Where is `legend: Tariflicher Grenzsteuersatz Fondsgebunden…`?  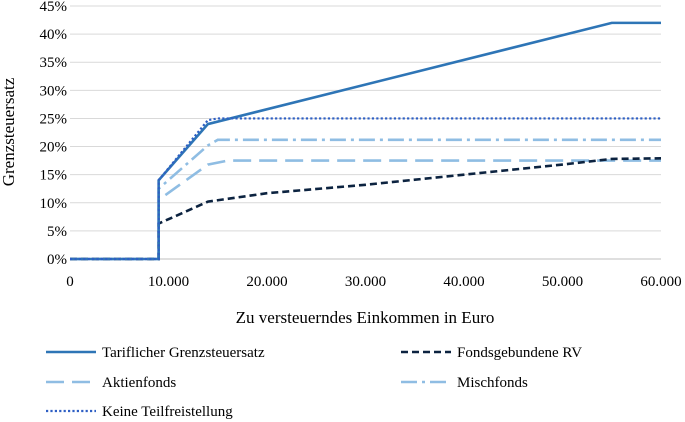 legend: Tariflicher Grenzsteuersatz Fondsgebunden… is located at coordinates (314, 382).